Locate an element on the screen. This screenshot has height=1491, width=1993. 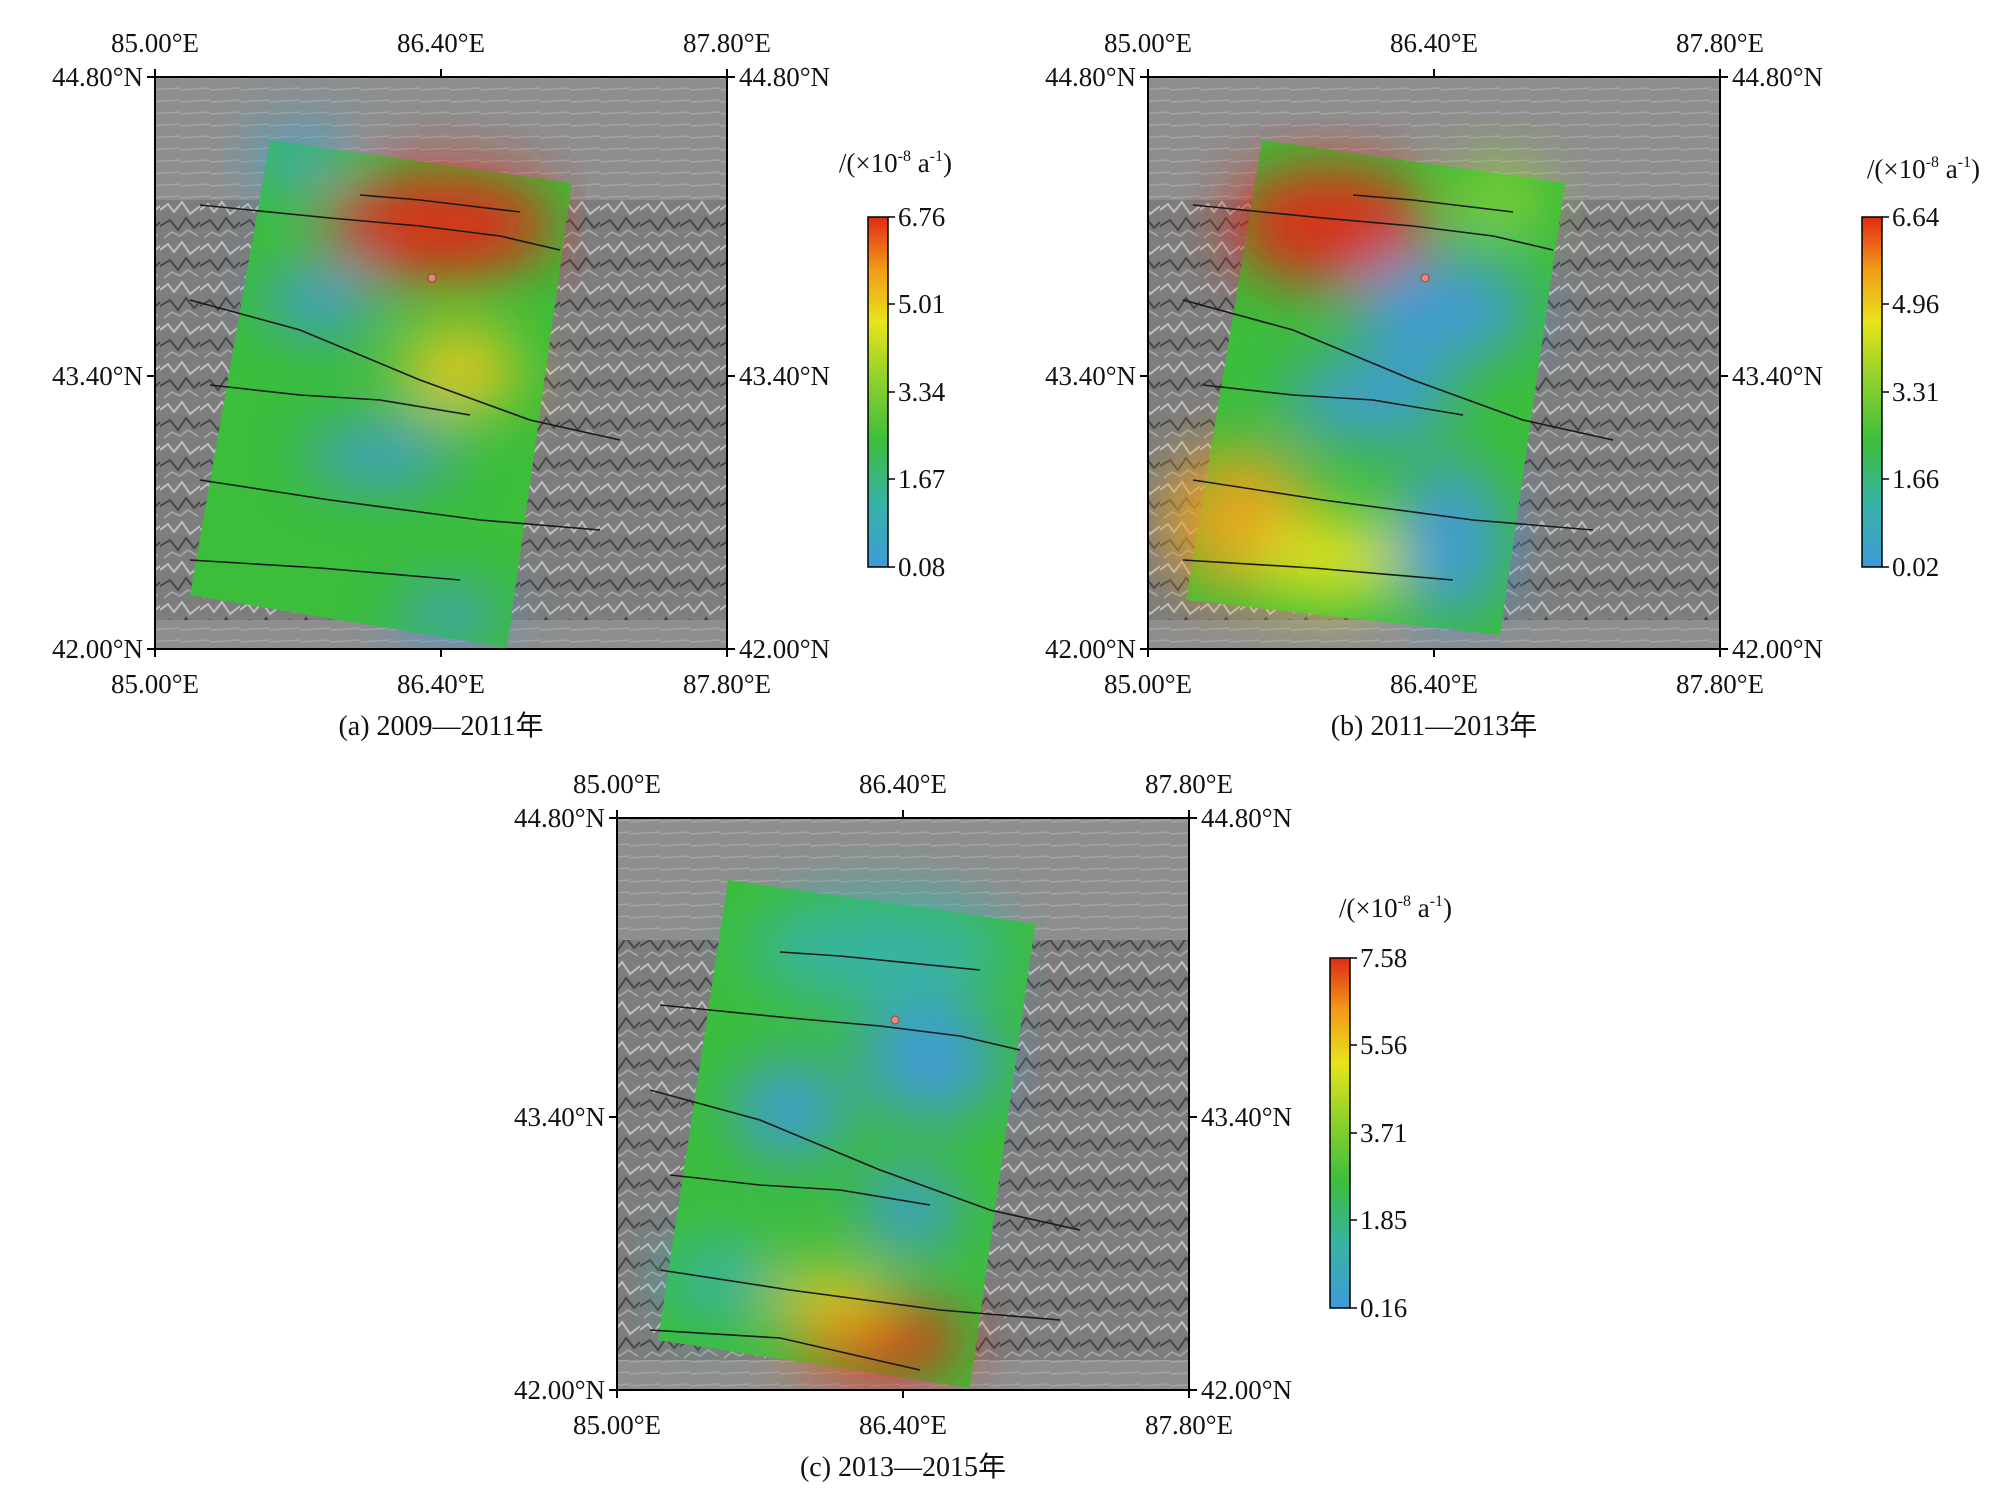
lat-label-left-top-c: 44.80°N is located at coordinates (559, 818).